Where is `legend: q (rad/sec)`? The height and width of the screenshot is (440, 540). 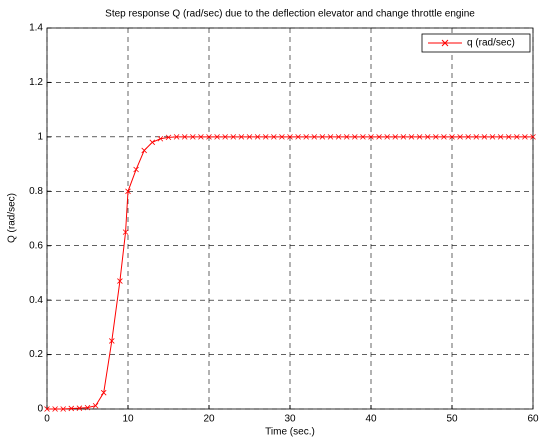
legend: q (rad/sec) is located at coordinates (476, 43).